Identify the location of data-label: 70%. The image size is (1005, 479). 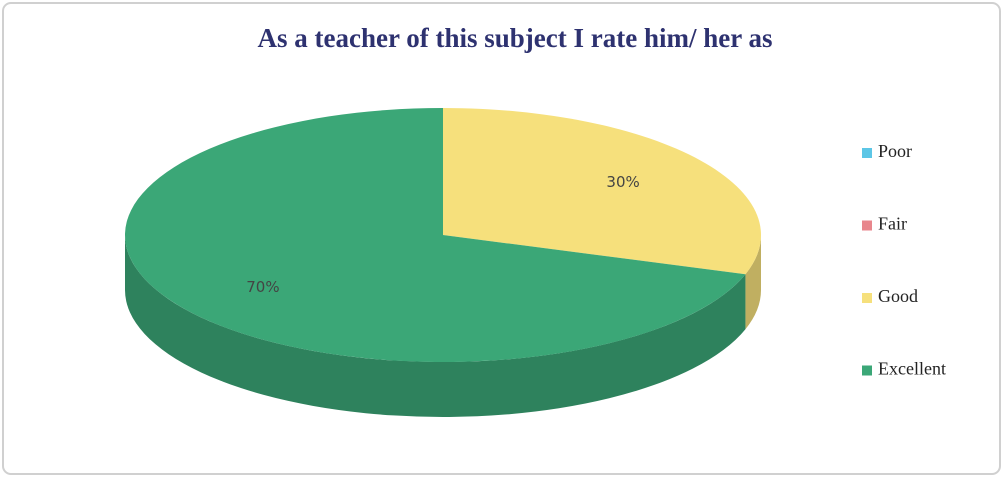
(262, 287).